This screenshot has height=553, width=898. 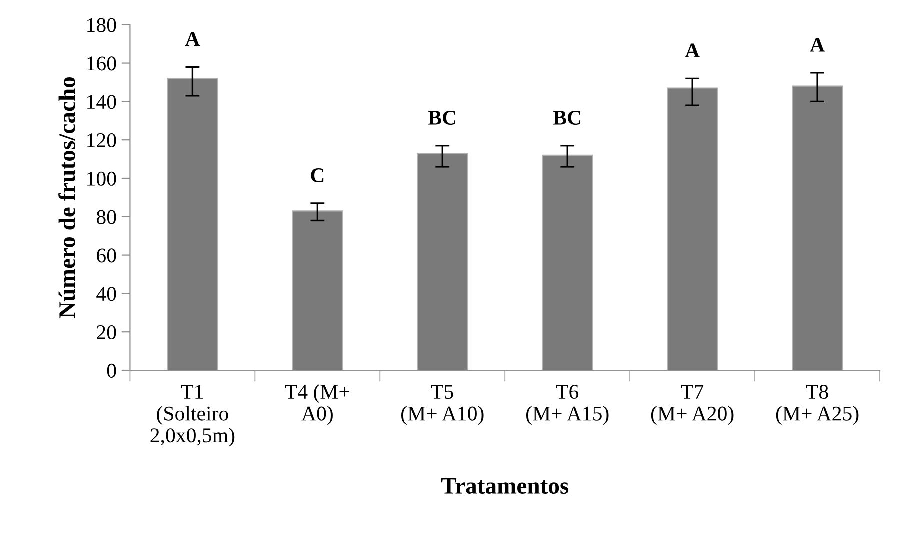 What do you see at coordinates (567, 405) in the screenshot?
I see `x-tick-label: T6 (M+ A15)` at bounding box center [567, 405].